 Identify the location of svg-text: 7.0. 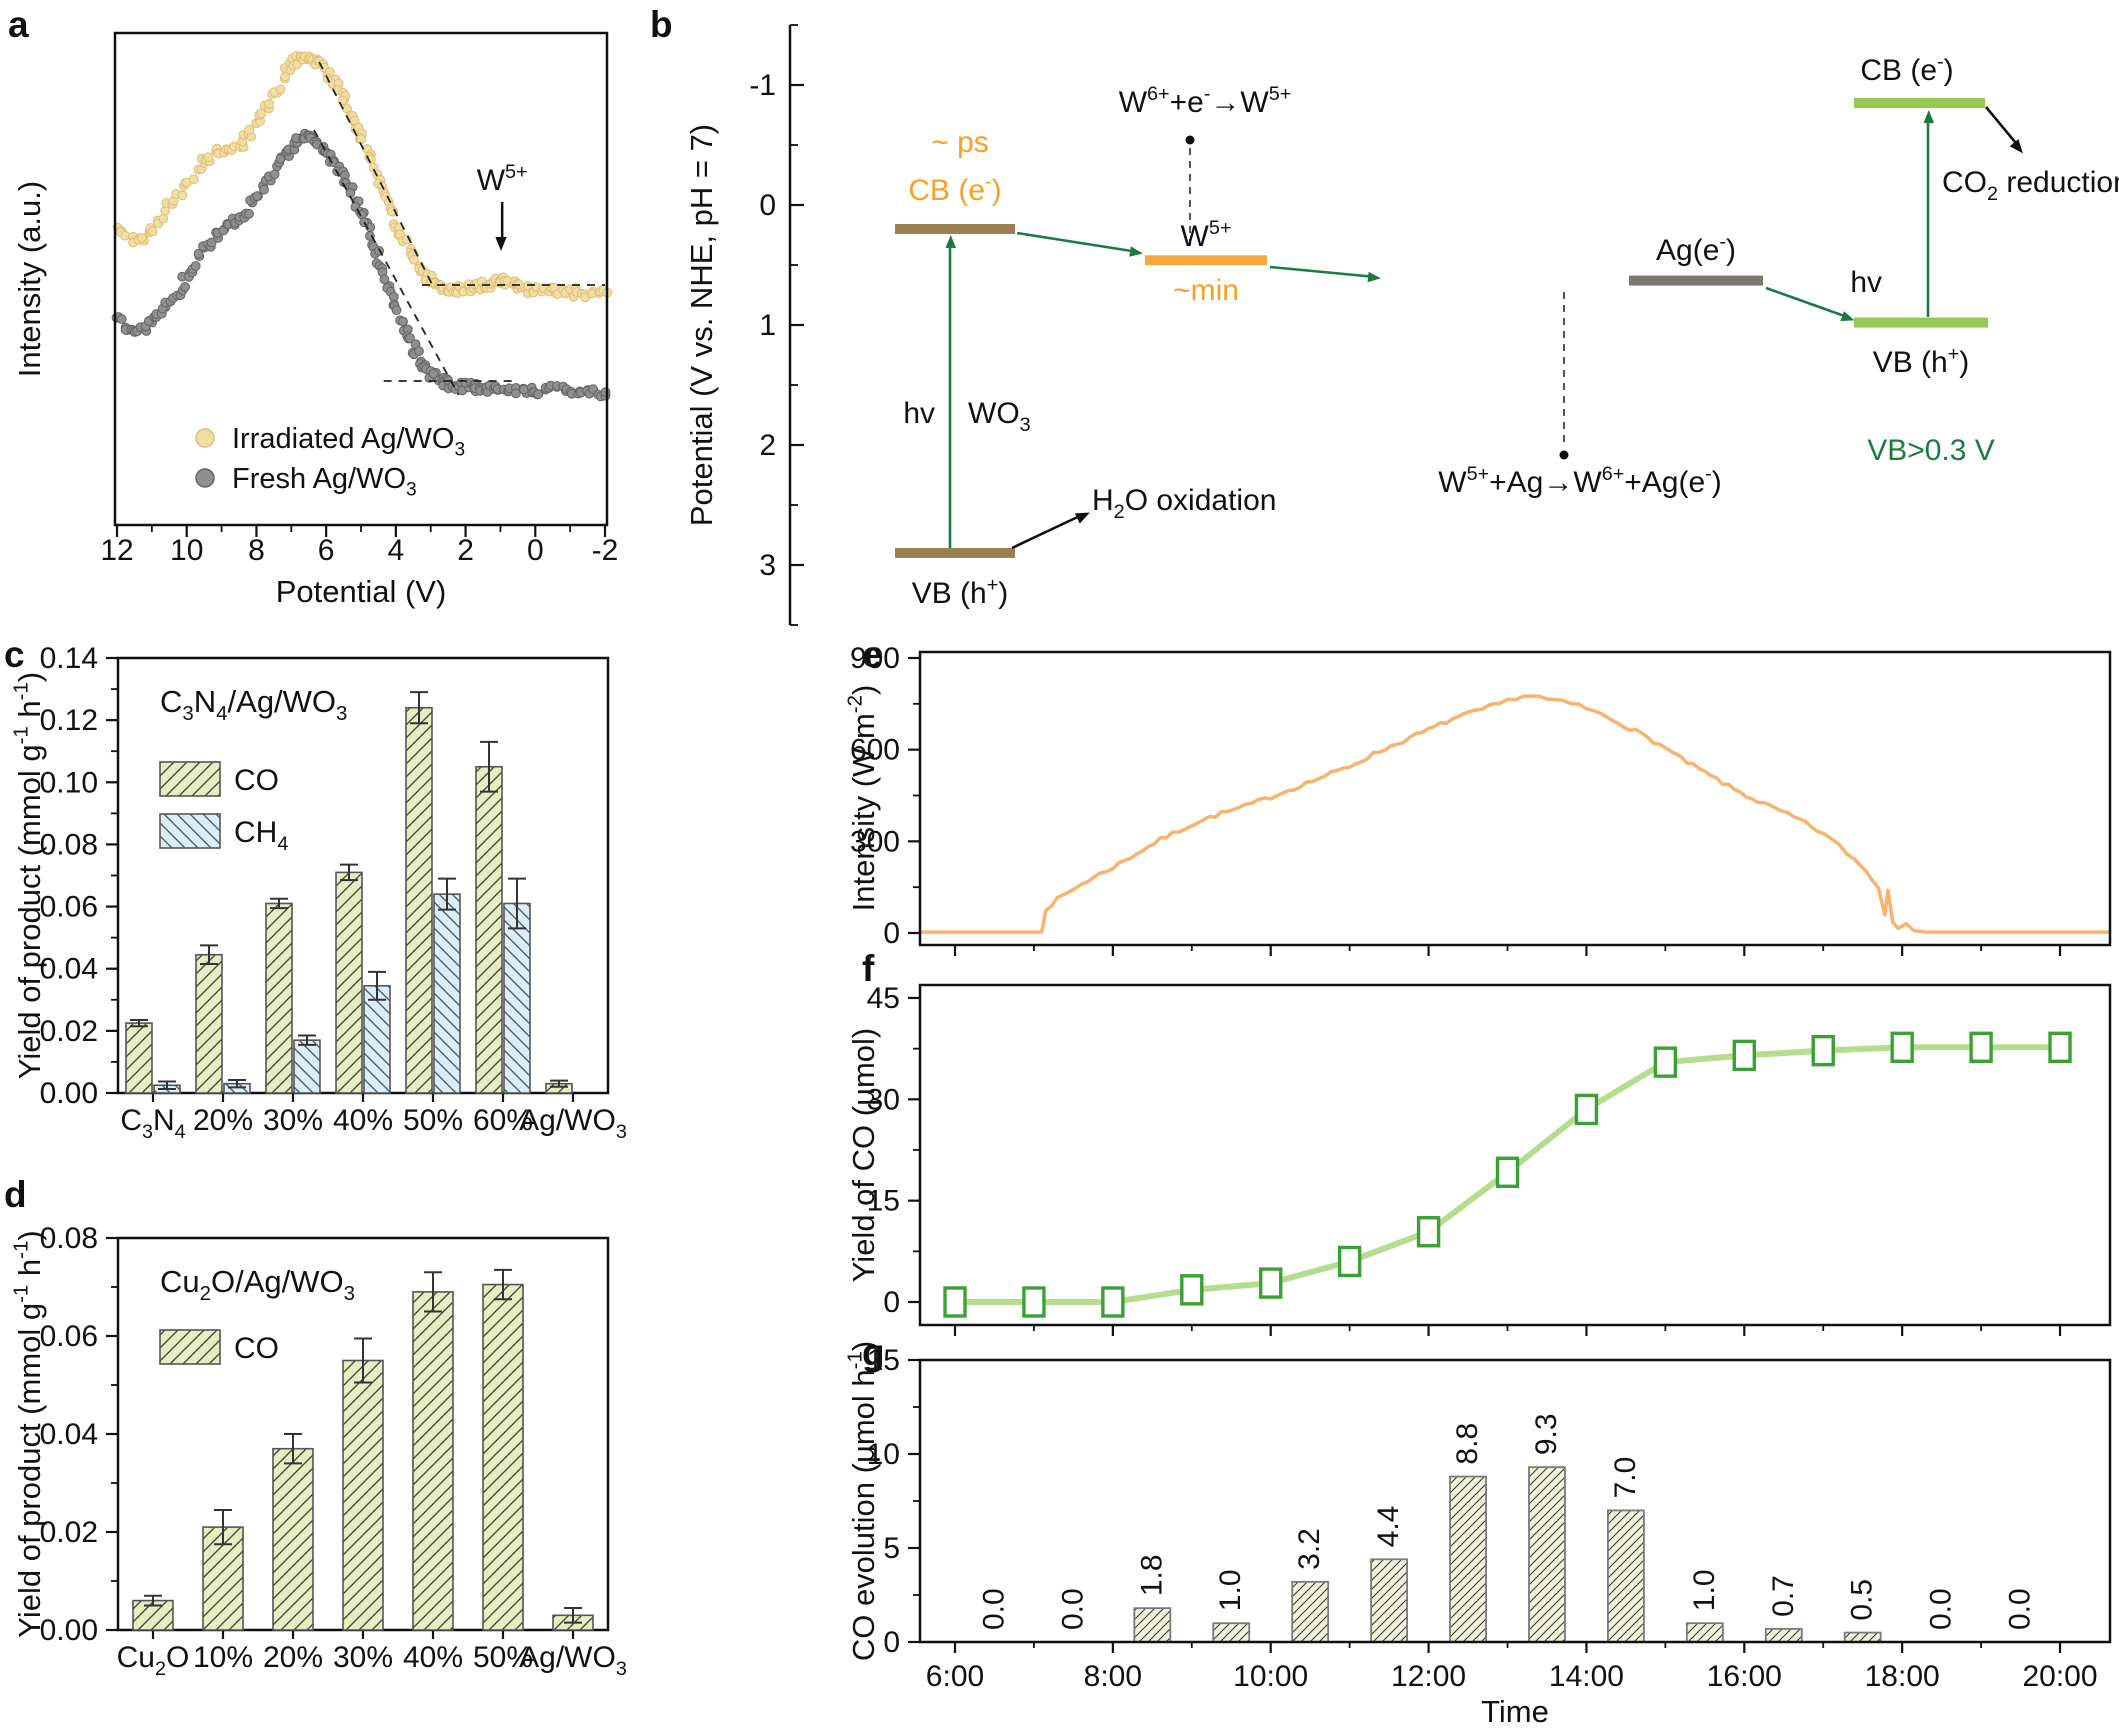
(1625, 1478).